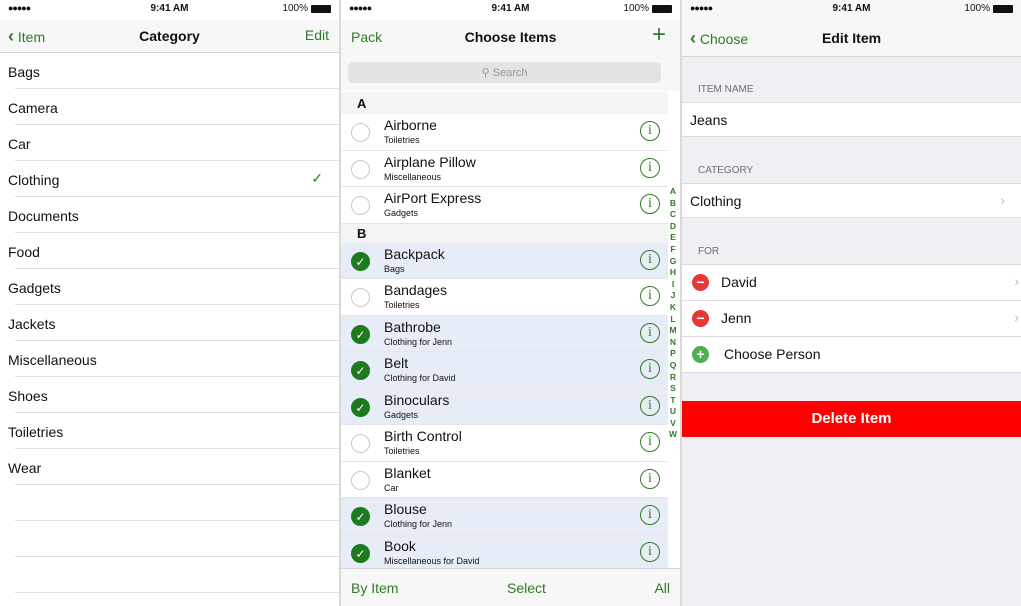 The width and height of the screenshot is (1021, 606). I want to click on category-row: Shoes, so click(169, 395).